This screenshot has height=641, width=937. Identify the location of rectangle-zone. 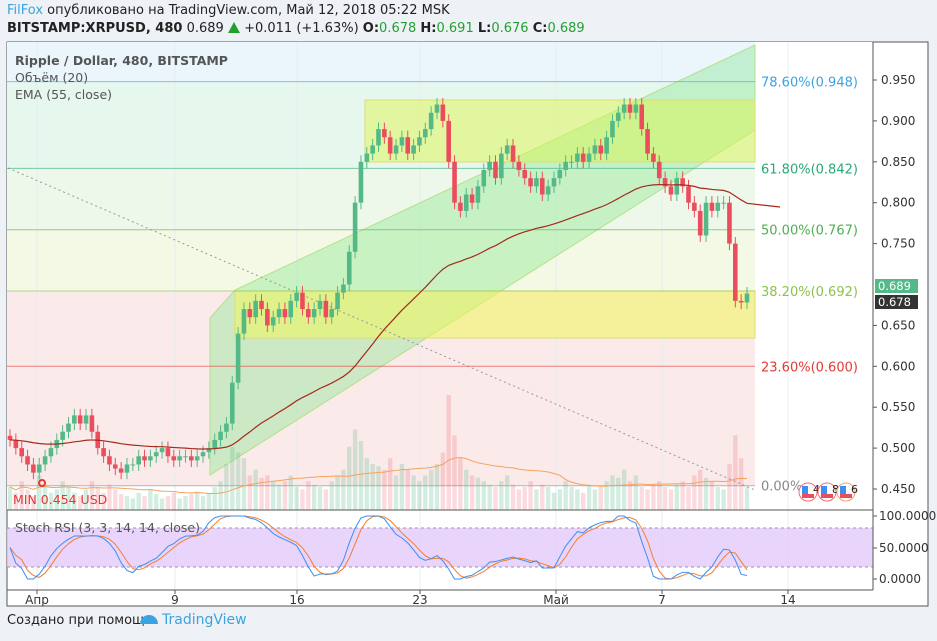
(560, 131).